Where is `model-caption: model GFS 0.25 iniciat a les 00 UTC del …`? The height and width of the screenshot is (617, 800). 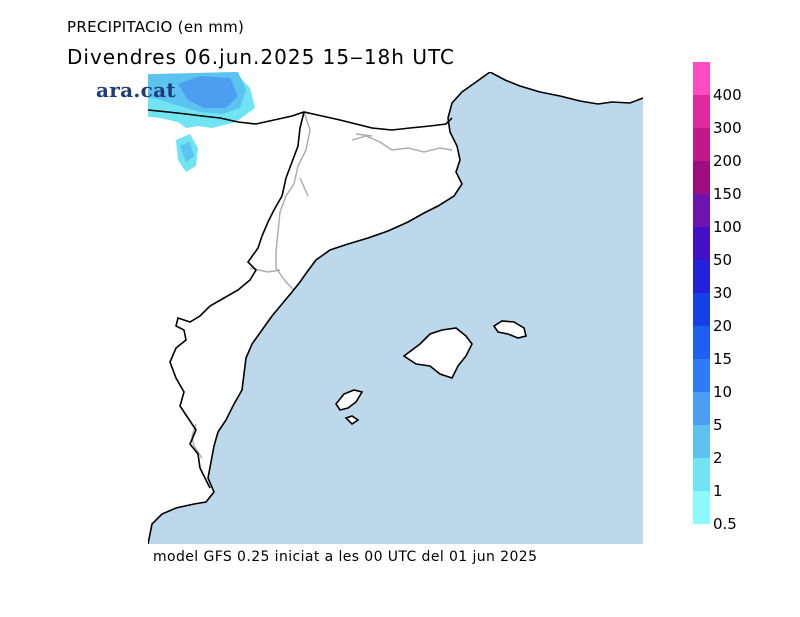 model-caption: model GFS 0.25 iniciat a les 00 UTC del … is located at coordinates (345, 557).